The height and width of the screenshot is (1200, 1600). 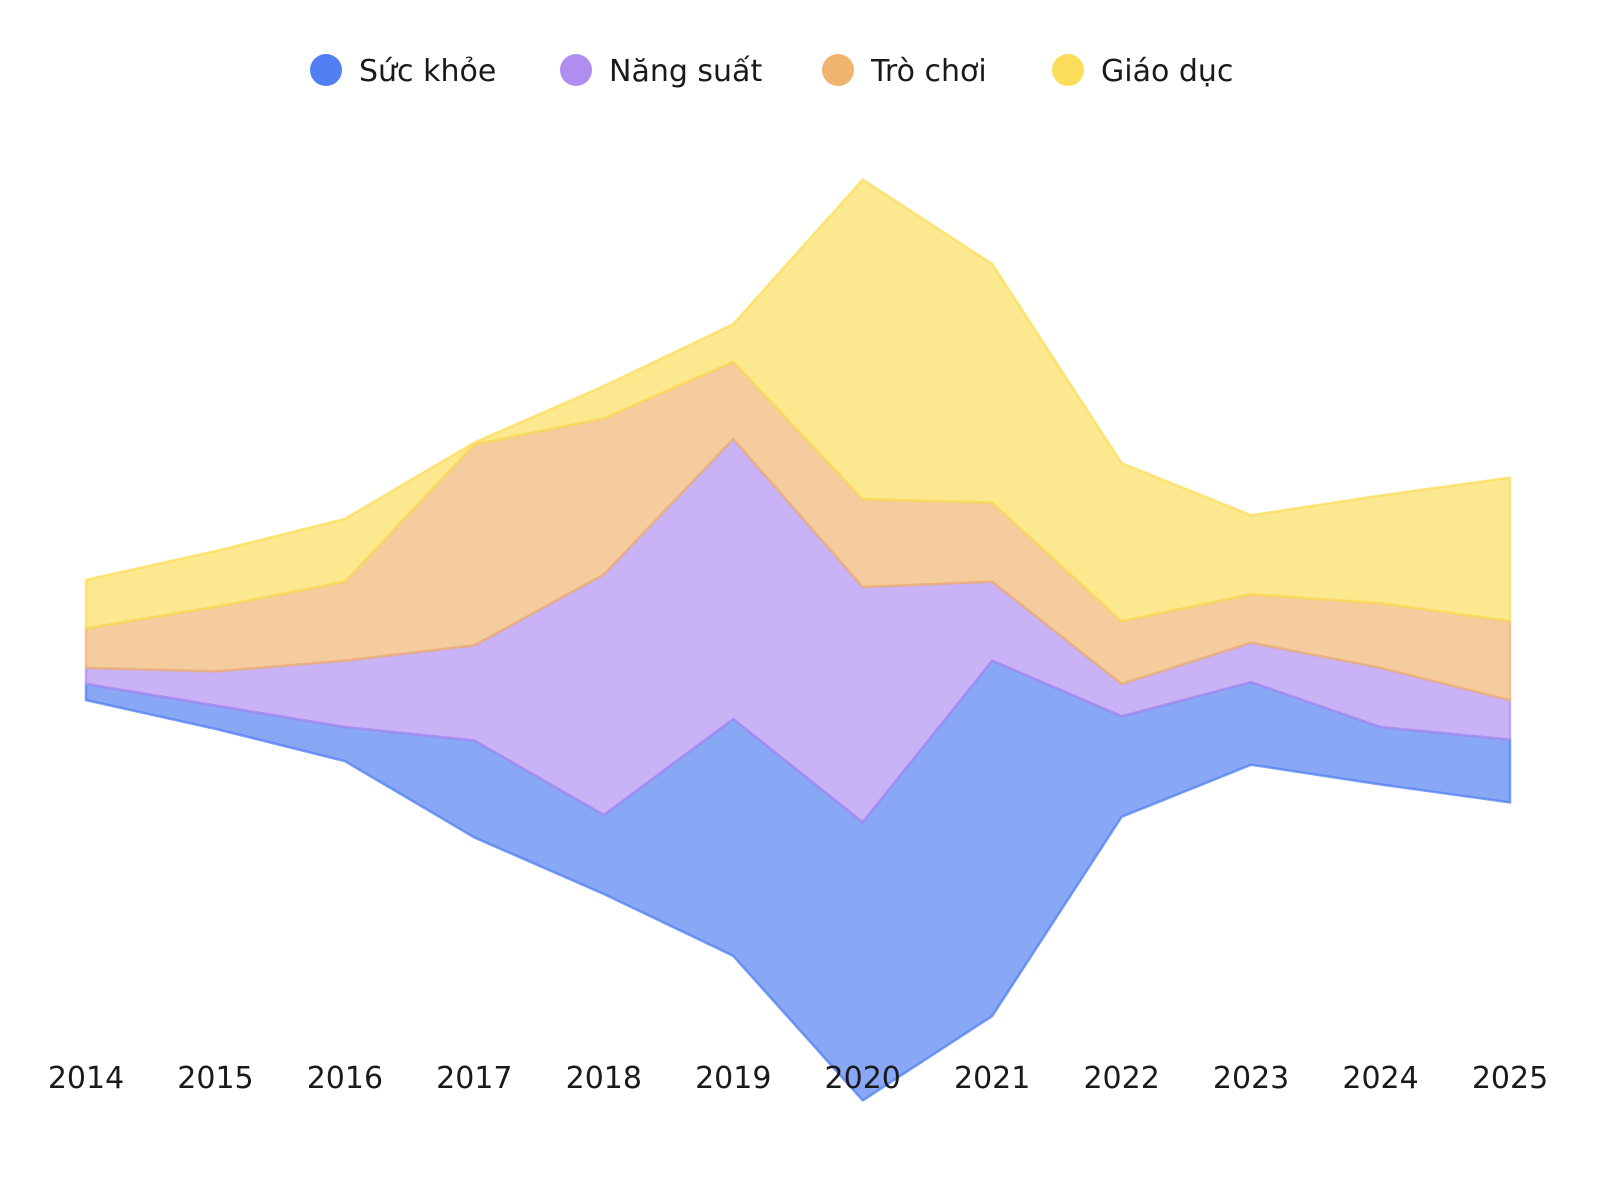 What do you see at coordinates (1167, 71) in the screenshot?
I see `legend-label: Giáo dục` at bounding box center [1167, 71].